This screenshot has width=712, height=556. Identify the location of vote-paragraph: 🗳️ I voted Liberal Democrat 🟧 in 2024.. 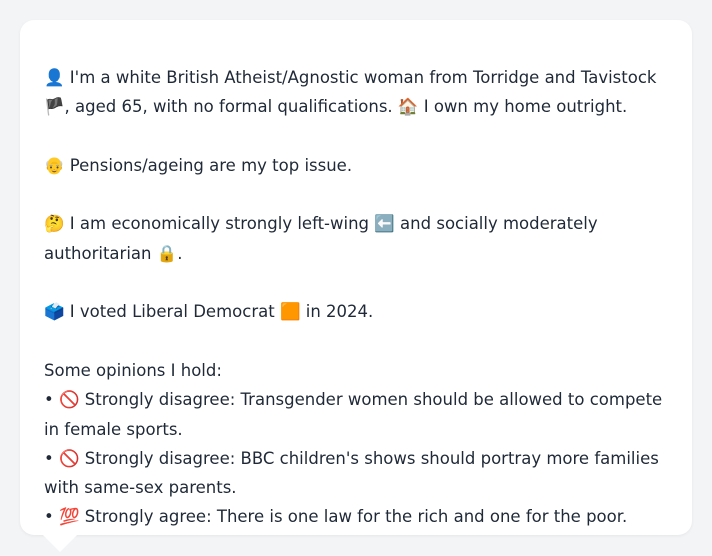
(356, 311).